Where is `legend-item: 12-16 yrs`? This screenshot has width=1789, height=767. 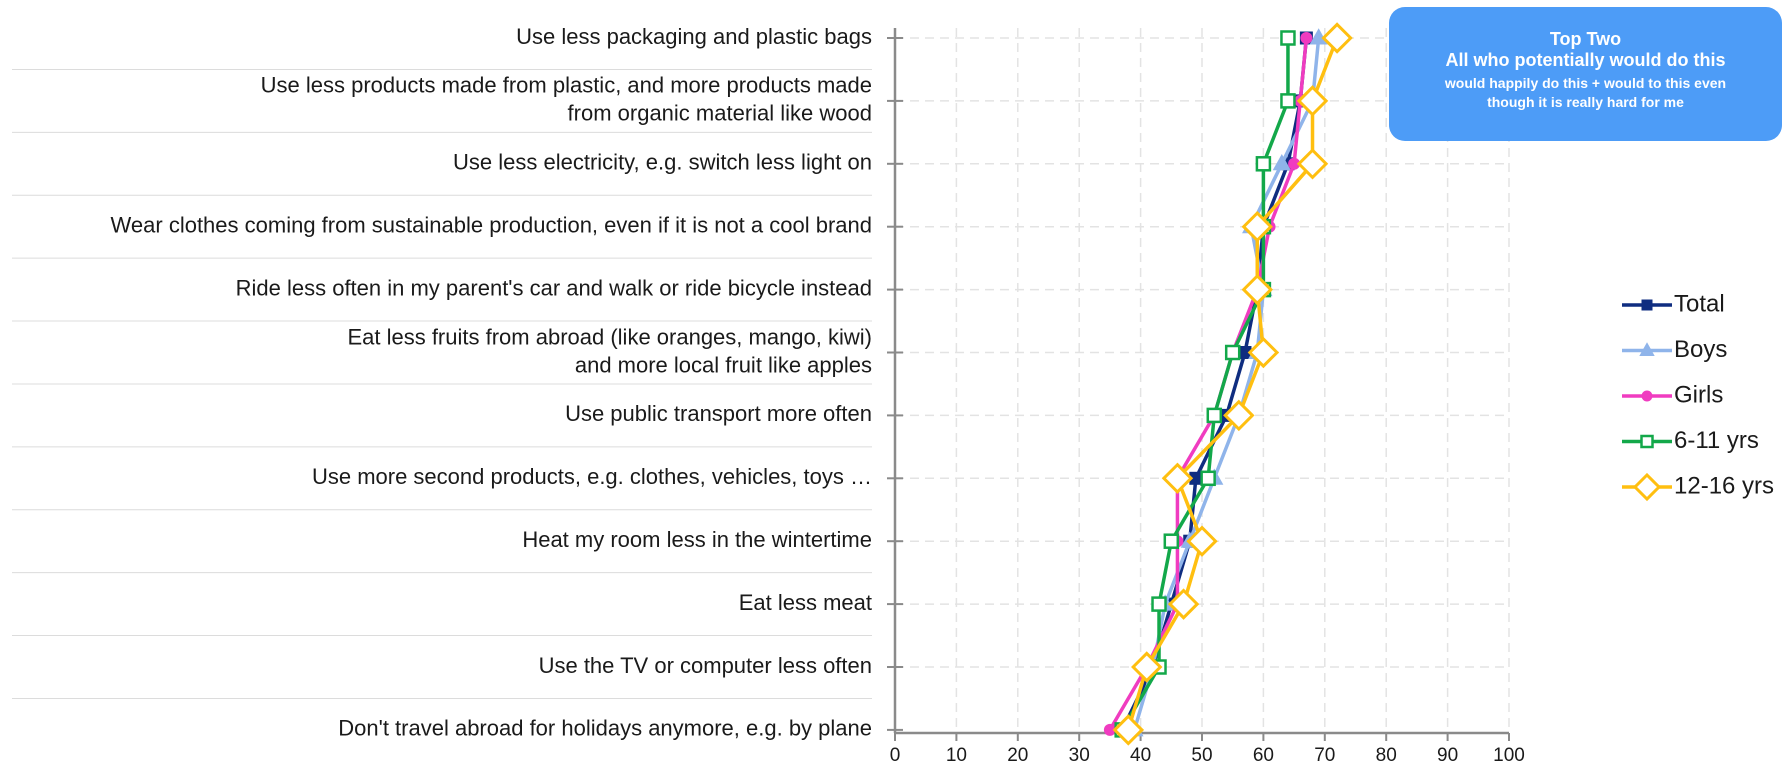
legend-item: 12-16 yrs is located at coordinates (1698, 487).